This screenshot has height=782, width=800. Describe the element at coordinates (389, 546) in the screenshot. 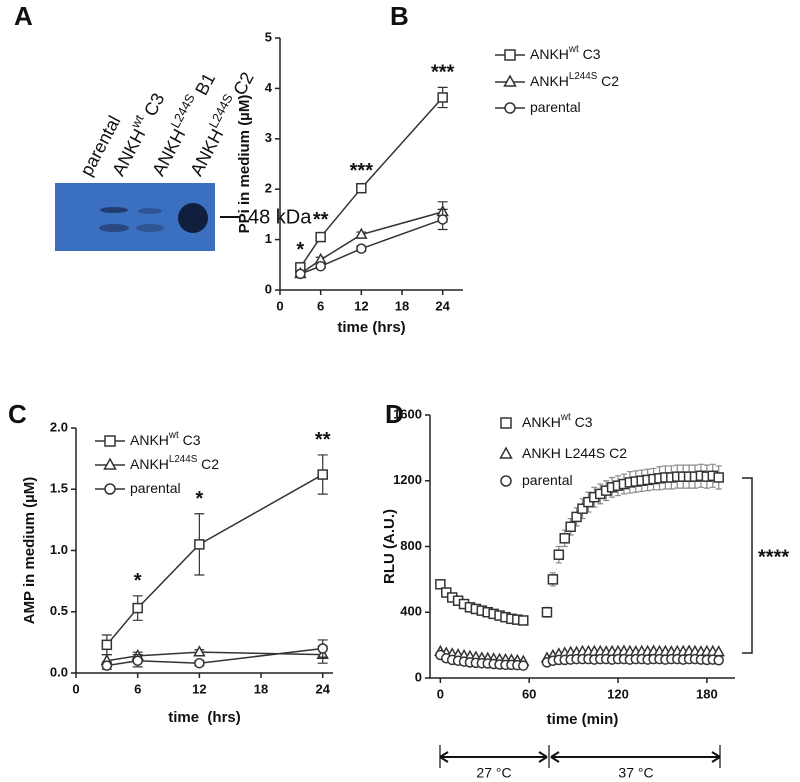

I see `y-axis-label: RLU (A.U.)` at that location.